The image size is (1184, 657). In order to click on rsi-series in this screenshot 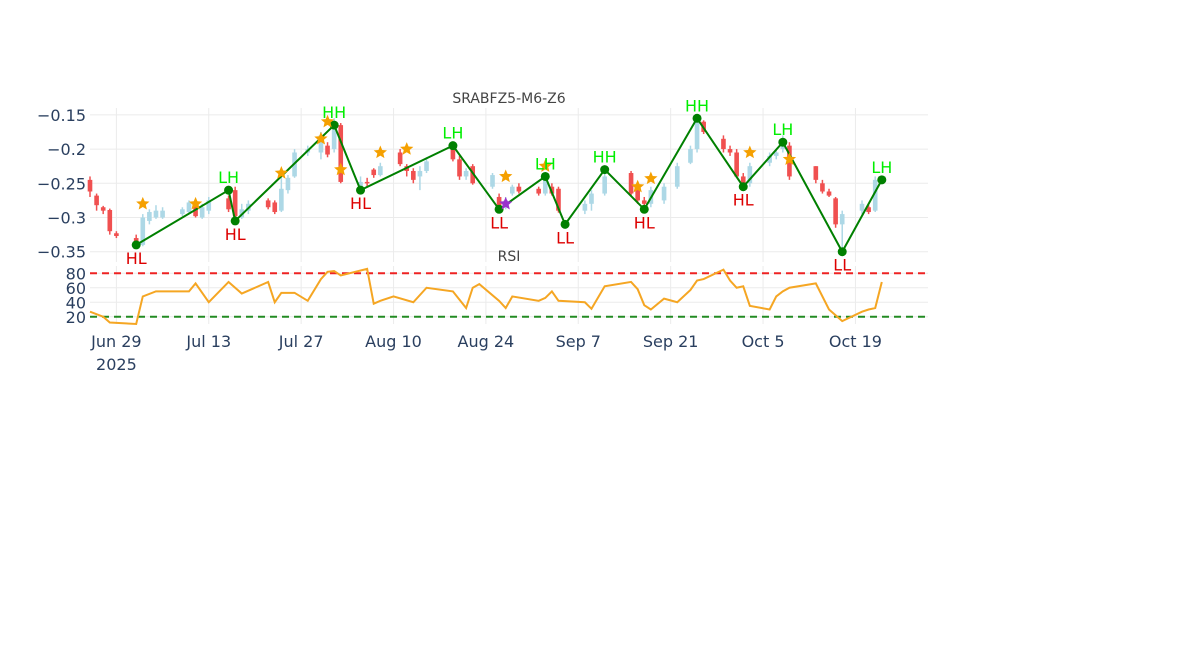, I will do `click(508, 296)`.